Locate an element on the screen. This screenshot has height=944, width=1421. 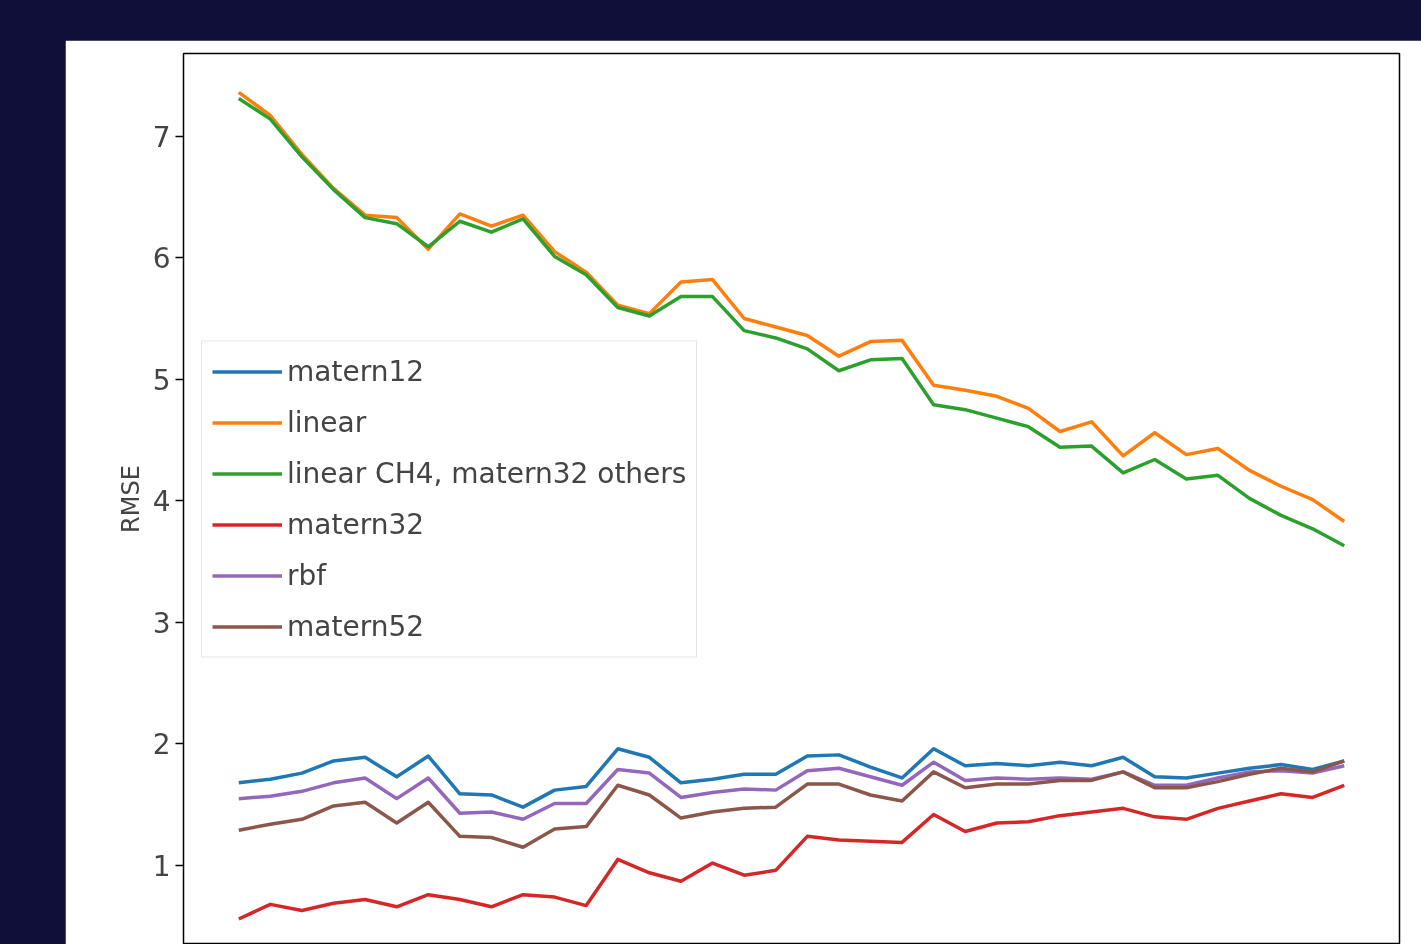
legend-label: matern32 is located at coordinates (356, 524).